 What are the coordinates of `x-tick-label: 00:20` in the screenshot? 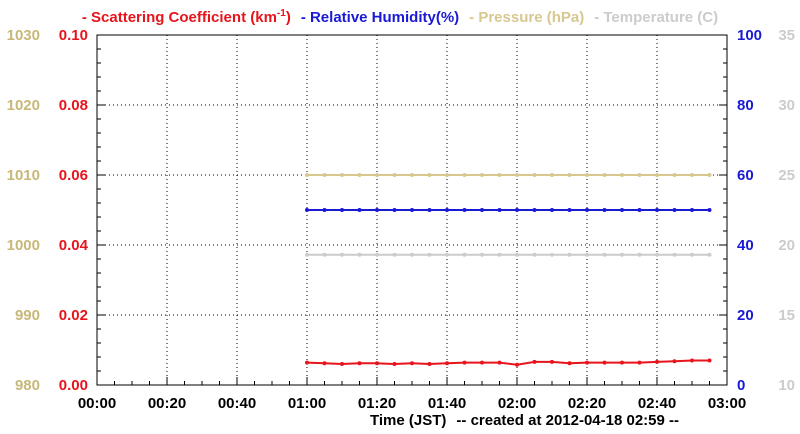 It's located at (167, 403).